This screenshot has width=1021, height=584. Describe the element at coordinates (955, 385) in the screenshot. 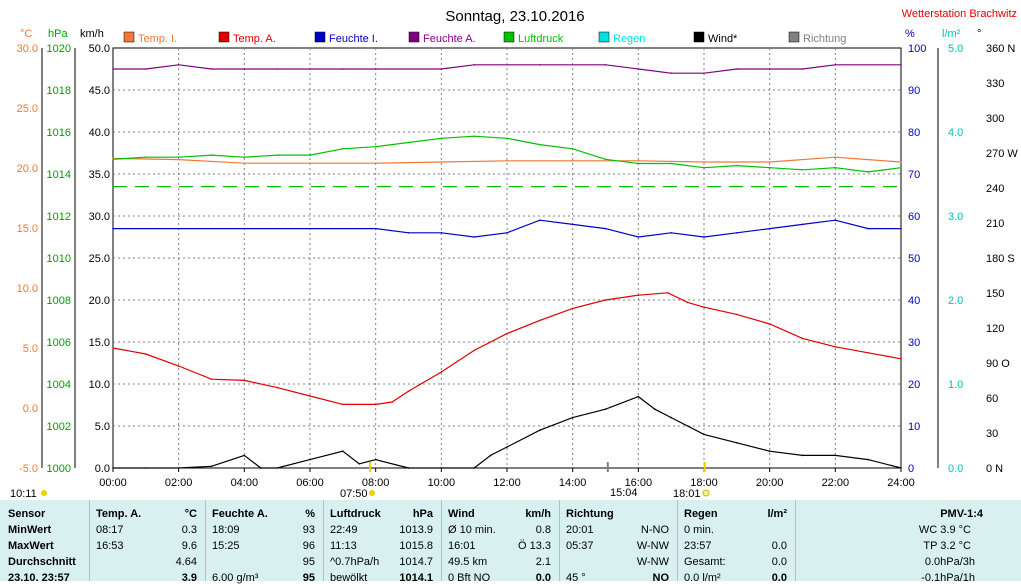

I see `rain-tick: 1.0` at that location.